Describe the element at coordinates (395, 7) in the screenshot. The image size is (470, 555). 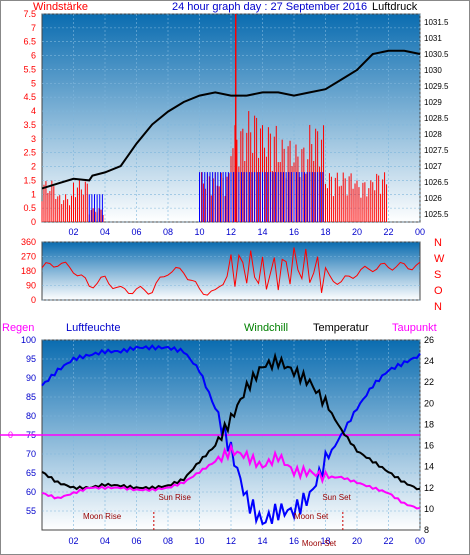
I see `pressure-axis-title: Luftdruck` at that location.